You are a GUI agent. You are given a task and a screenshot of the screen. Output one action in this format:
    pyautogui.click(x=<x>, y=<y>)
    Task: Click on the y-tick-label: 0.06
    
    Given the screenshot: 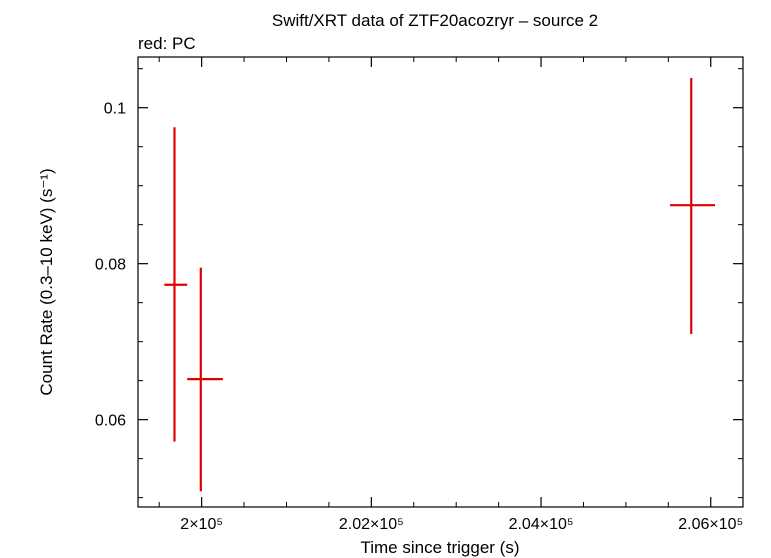 What is the action you would take?
    pyautogui.click(x=110, y=421)
    